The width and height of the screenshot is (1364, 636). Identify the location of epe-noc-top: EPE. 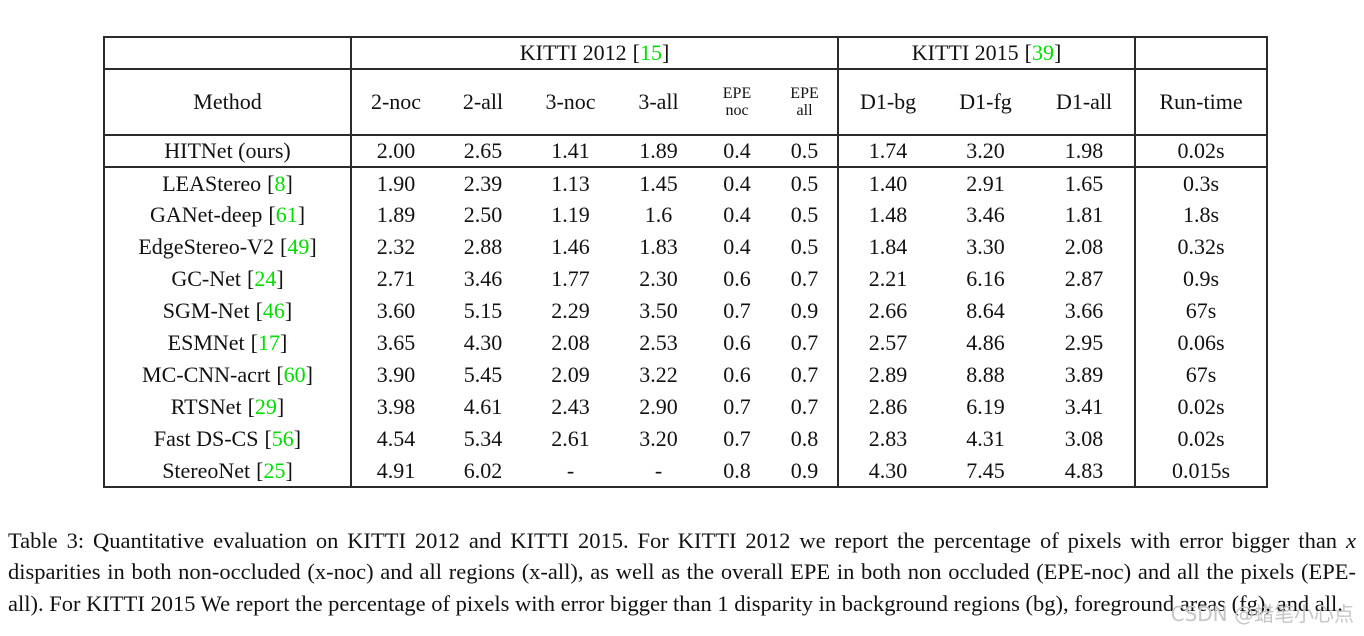
(737, 93).